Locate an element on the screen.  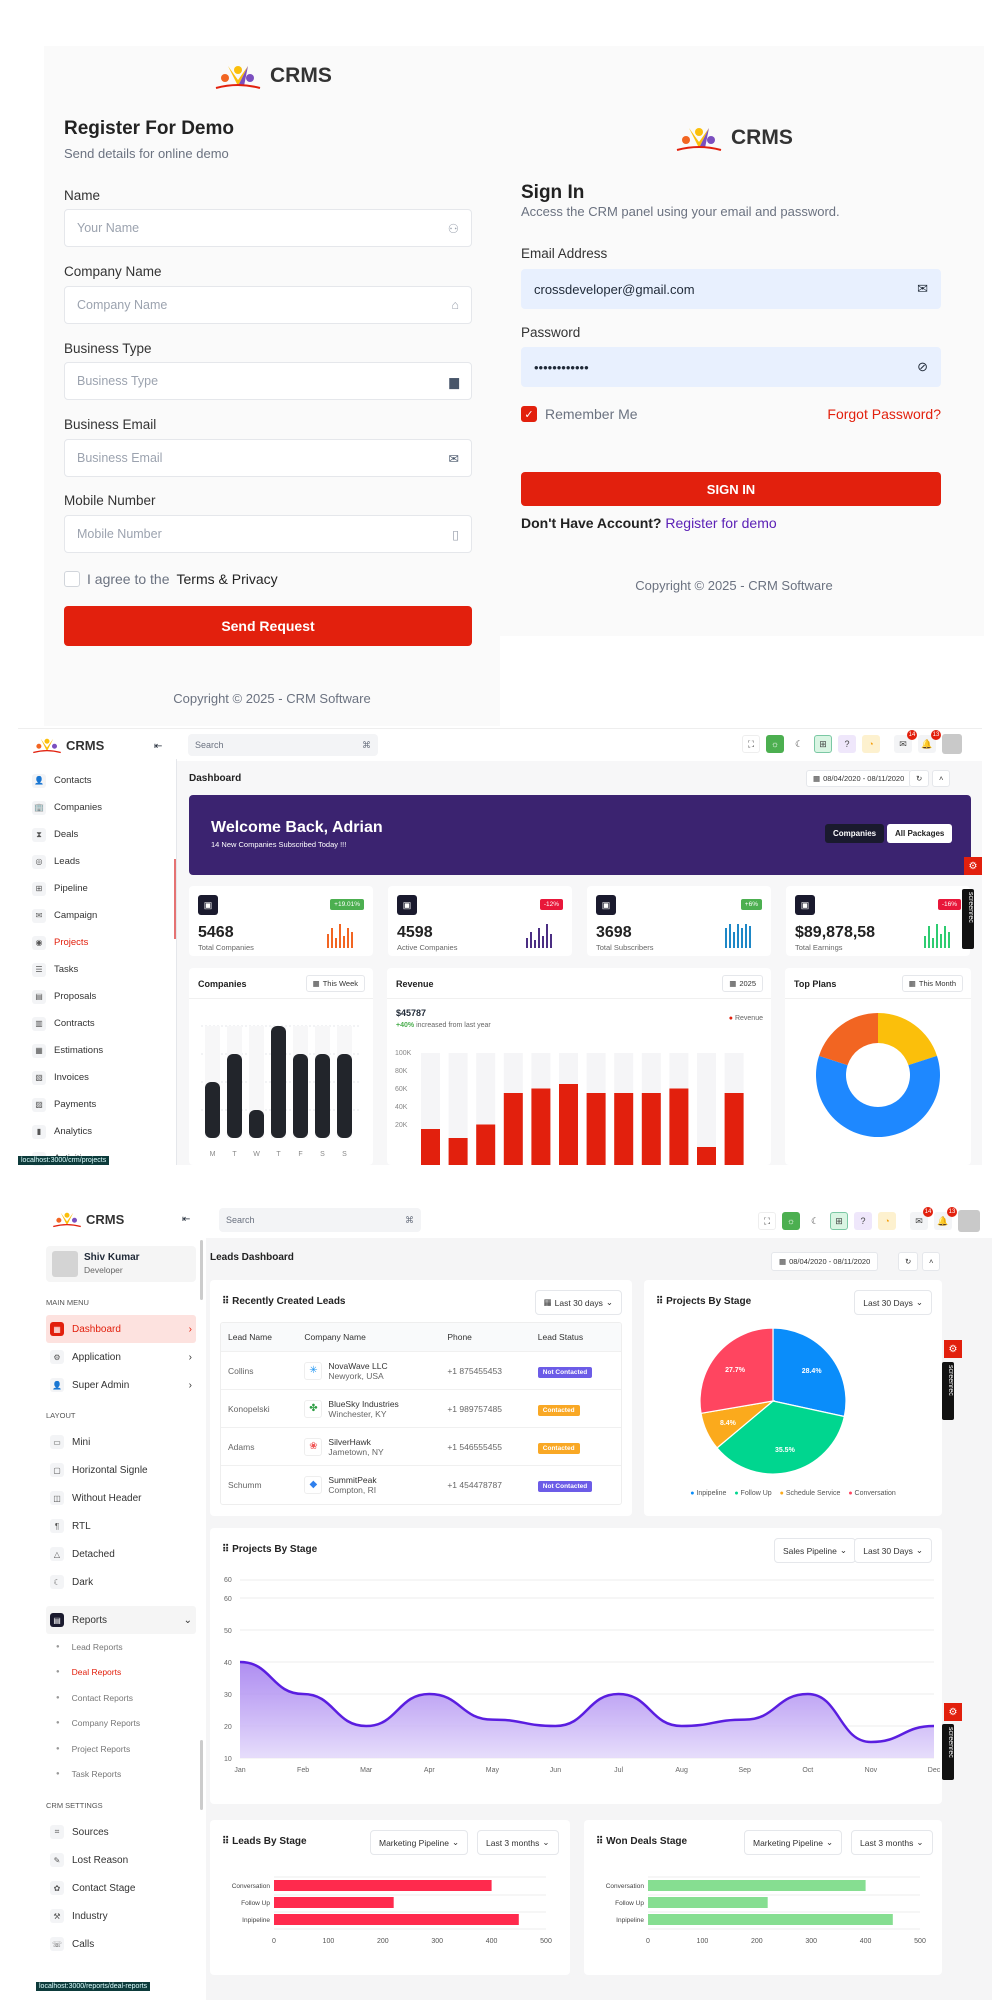
mobile-number-input: Mobile Number ▯ is located at coordinates (268, 534).